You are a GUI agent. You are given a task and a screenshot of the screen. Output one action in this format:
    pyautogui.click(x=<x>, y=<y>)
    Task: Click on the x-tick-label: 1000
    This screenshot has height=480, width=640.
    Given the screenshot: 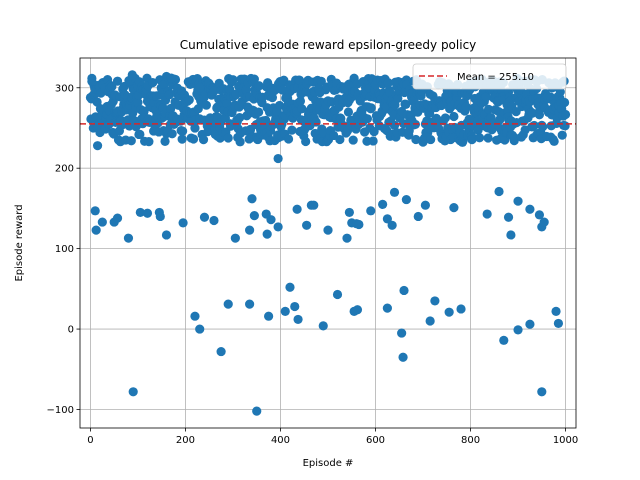 What is the action you would take?
    pyautogui.click(x=565, y=440)
    